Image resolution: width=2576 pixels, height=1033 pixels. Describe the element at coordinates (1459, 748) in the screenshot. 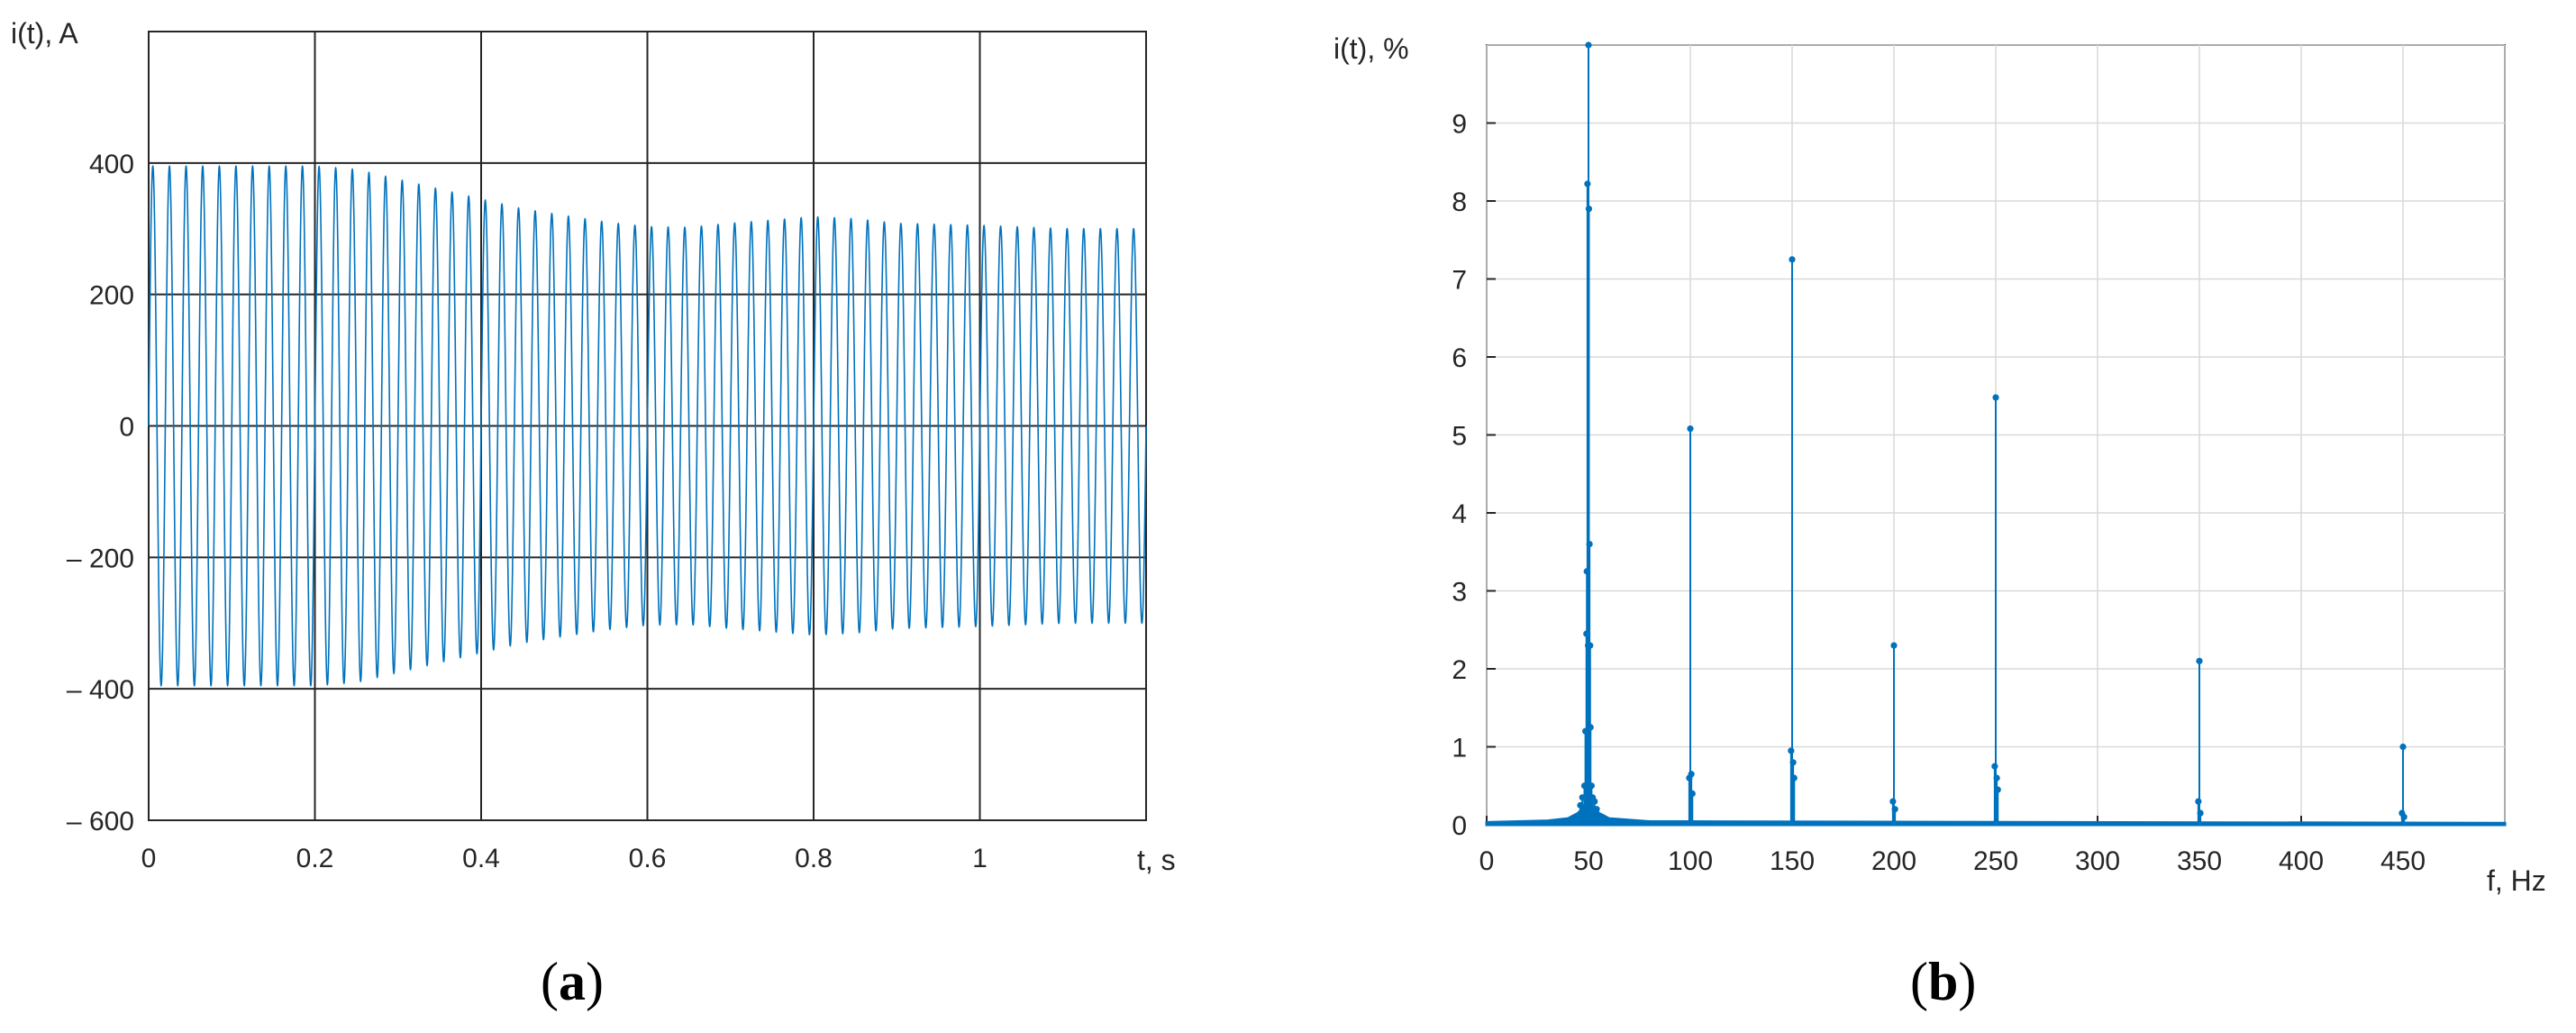

I see `y-tick-label: 1` at that location.